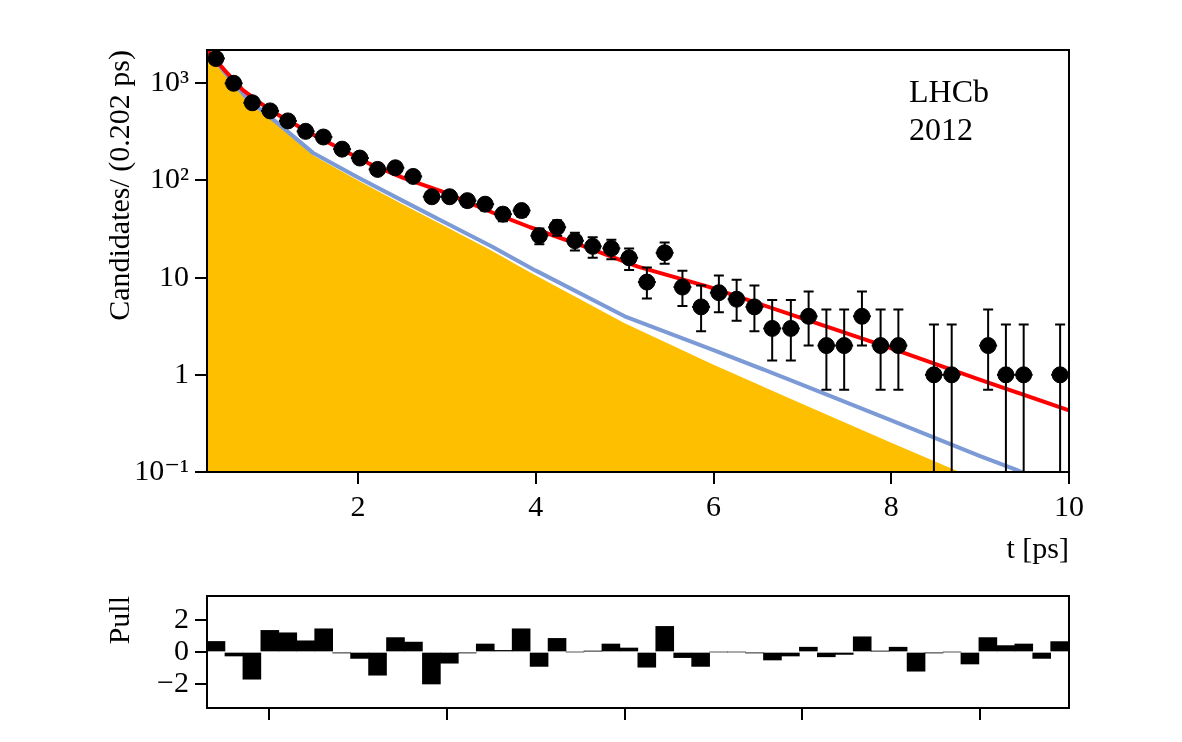 This screenshot has height=742, width=1182. Describe the element at coordinates (169, 81) in the screenshot. I see `y-tick-label: 10³` at that location.